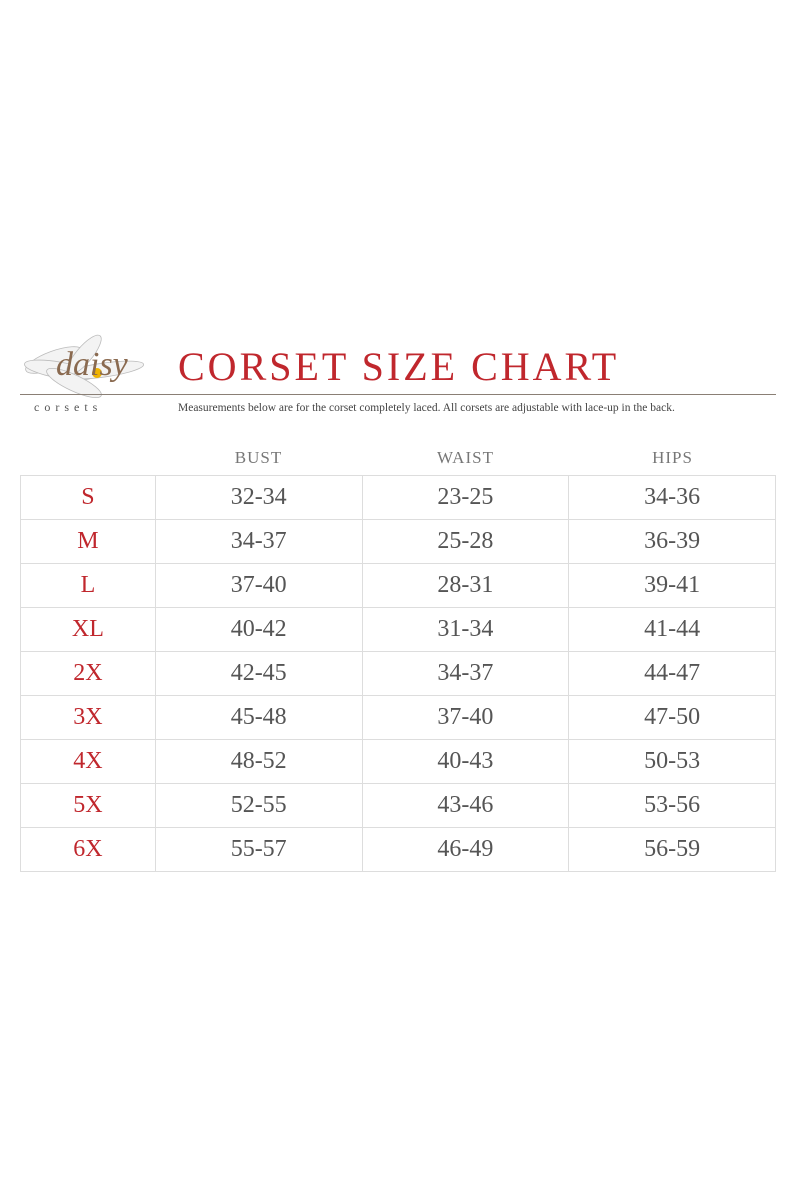 The height and width of the screenshot is (1188, 792). What do you see at coordinates (672, 457) in the screenshot?
I see `header-hips: HIPS` at bounding box center [672, 457].